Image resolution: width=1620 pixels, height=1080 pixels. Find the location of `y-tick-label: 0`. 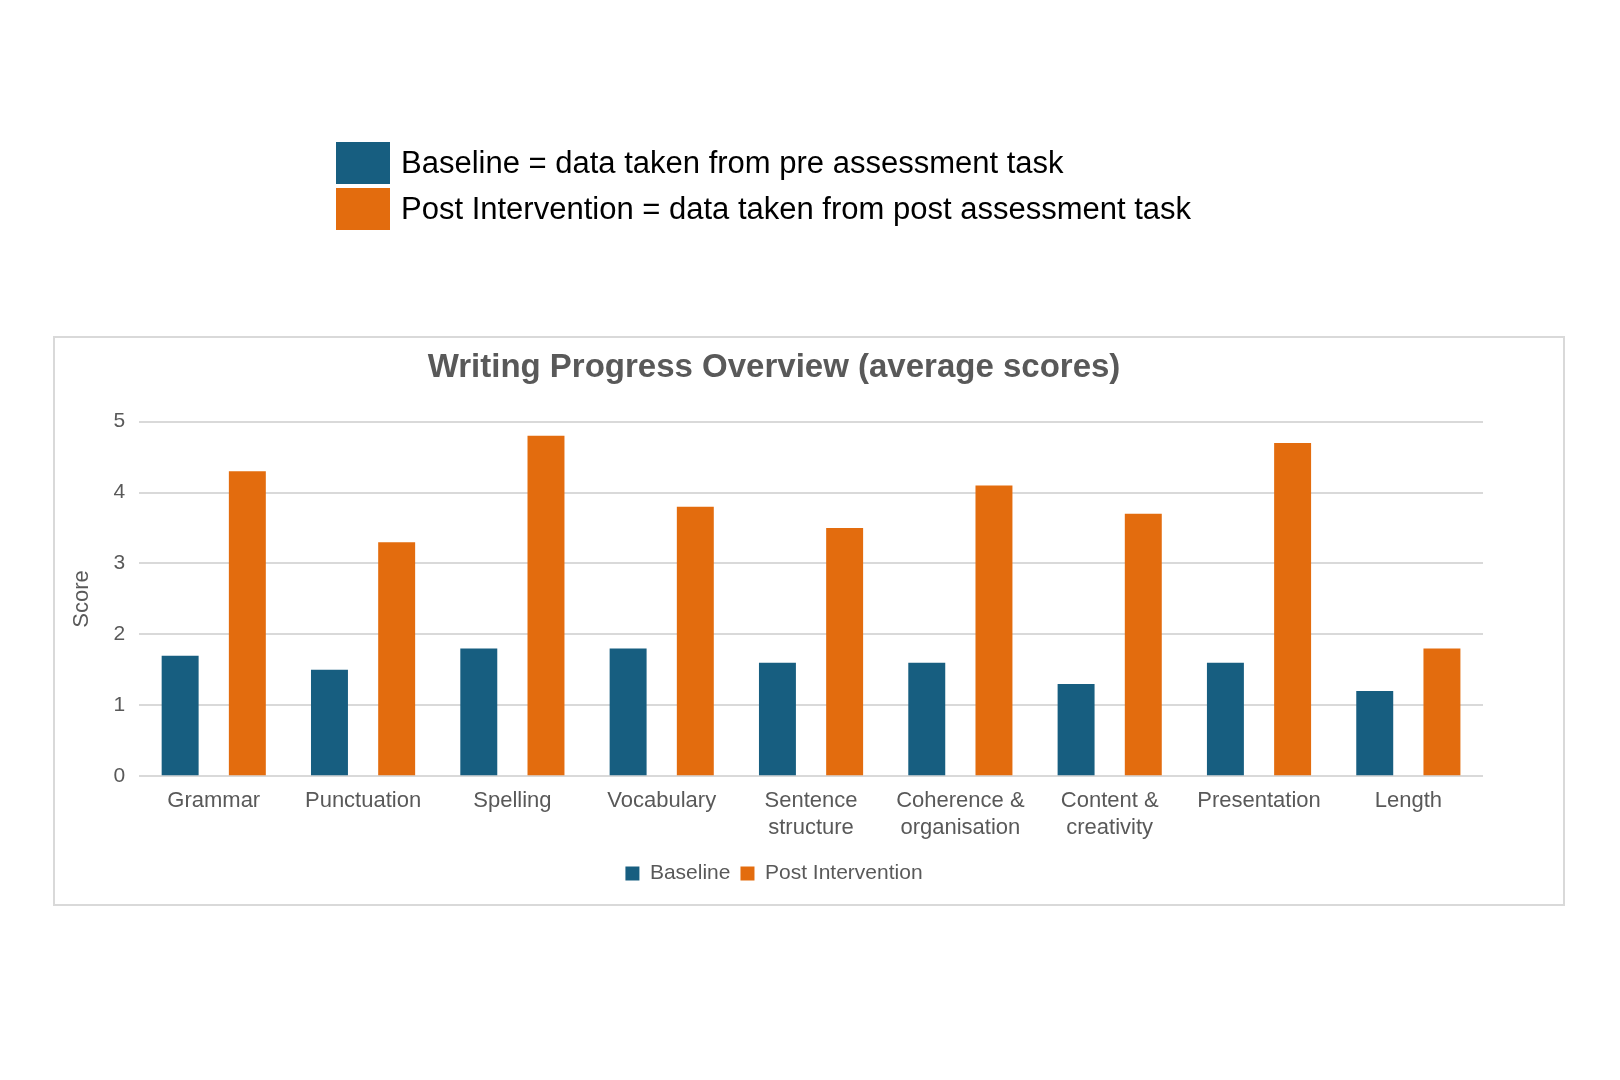

y-tick-label: 0 is located at coordinates (119, 774).